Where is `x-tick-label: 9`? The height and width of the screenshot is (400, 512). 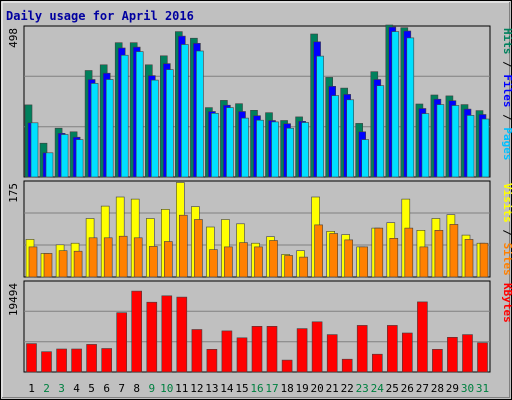
x-tick-label: 9 is located at coordinates (151, 388).